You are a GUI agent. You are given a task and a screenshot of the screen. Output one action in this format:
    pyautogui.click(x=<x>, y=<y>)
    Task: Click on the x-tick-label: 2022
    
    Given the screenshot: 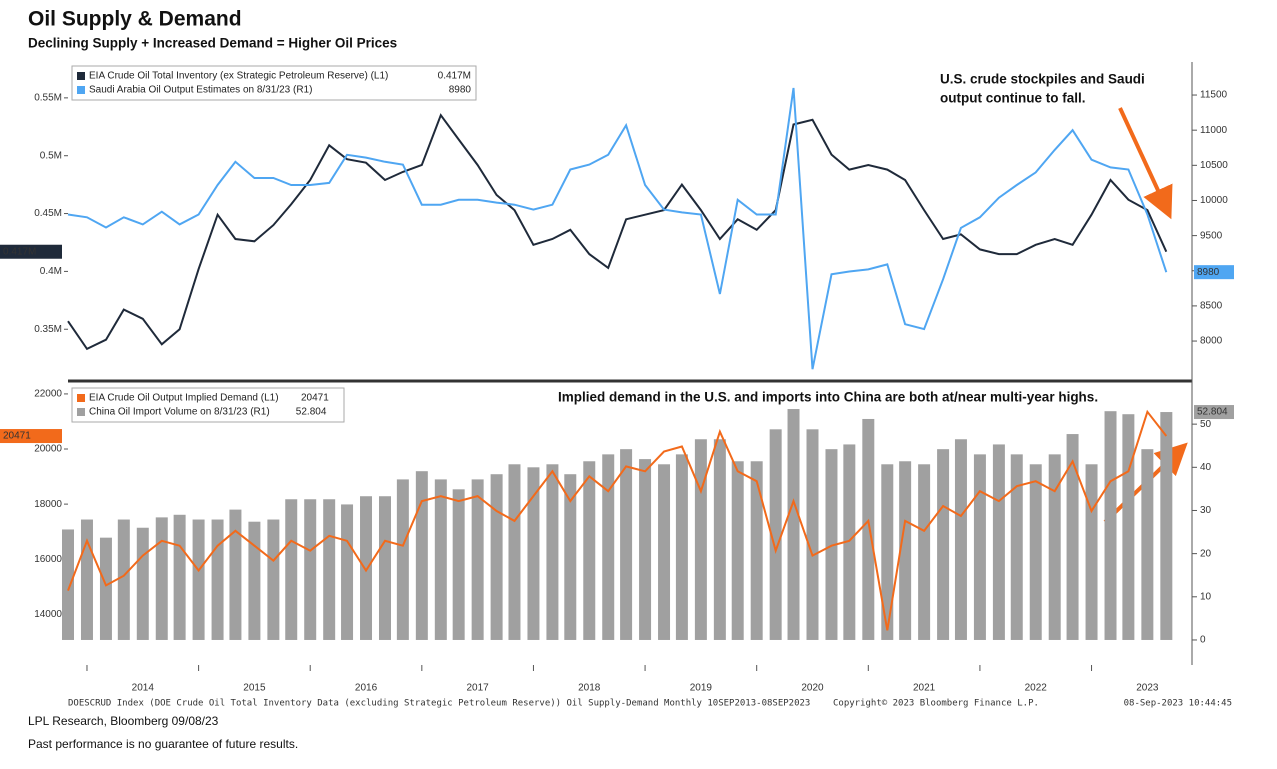 What is the action you would take?
    pyautogui.click(x=1036, y=688)
    